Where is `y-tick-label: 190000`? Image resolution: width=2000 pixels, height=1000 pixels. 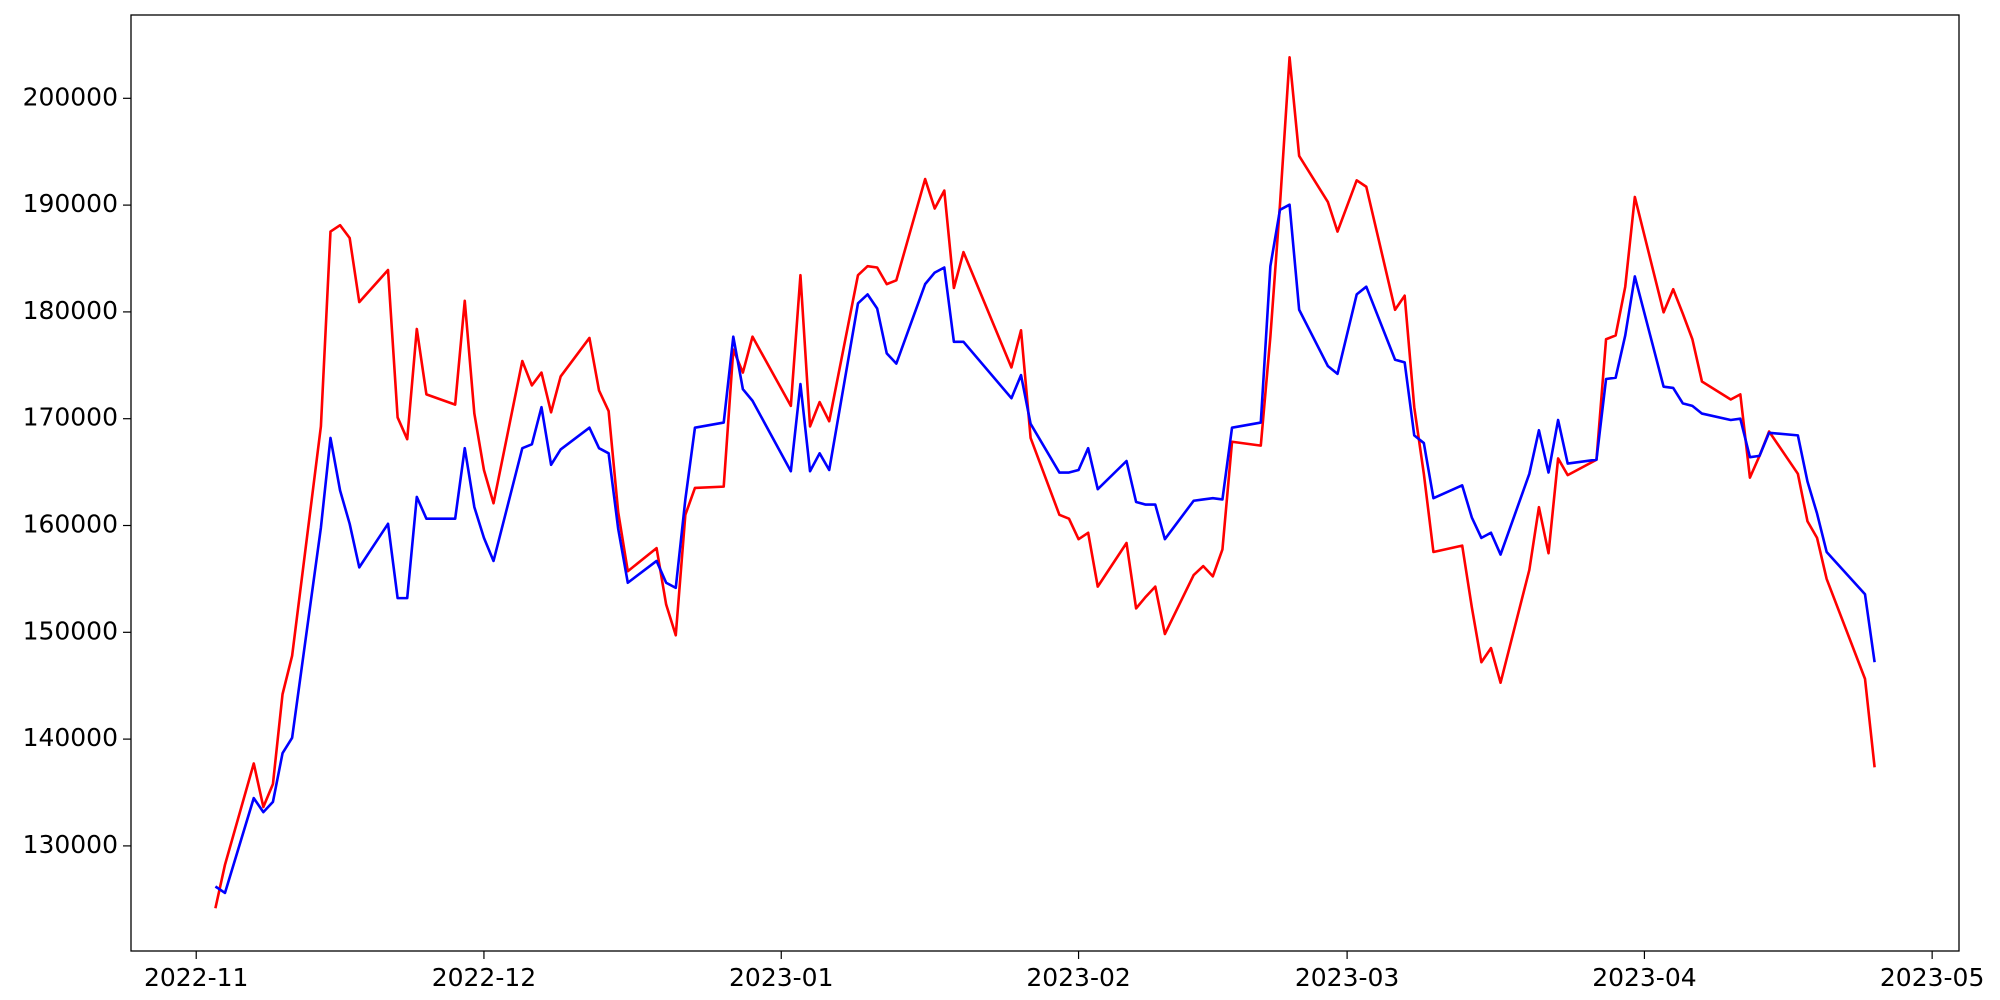 y-tick-label: 190000 is located at coordinates (70, 203).